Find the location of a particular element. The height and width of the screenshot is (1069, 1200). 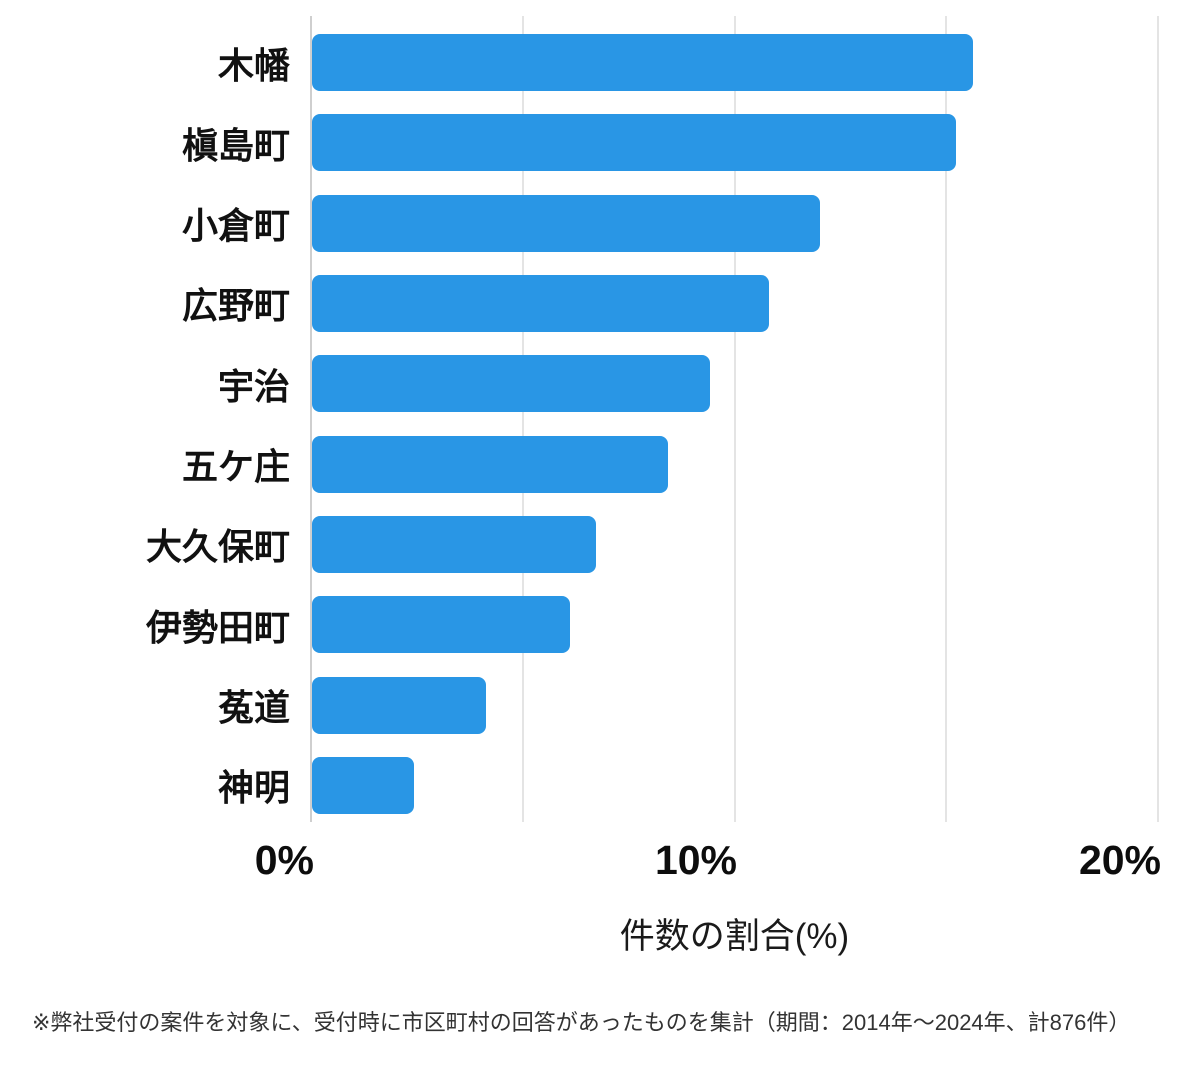

category-label: 神明 is located at coordinates (253, 788).